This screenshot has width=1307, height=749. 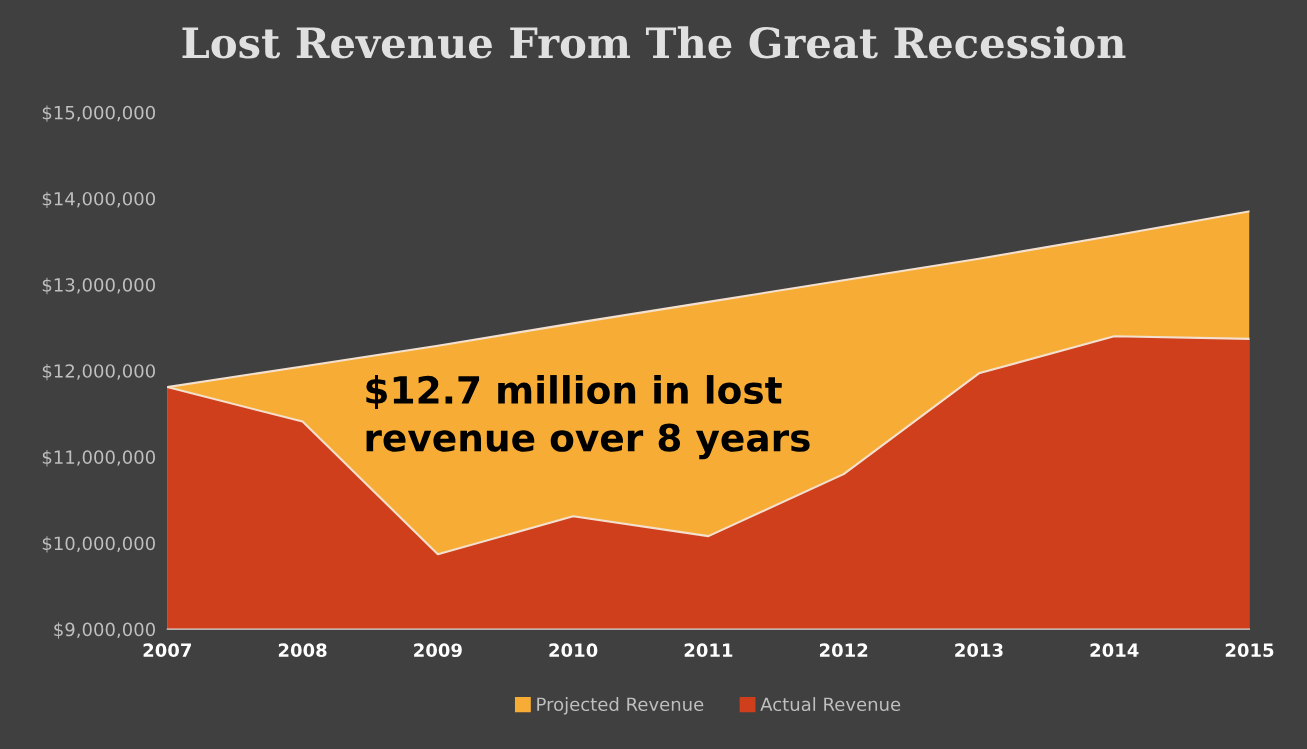 I want to click on x-tick-label: 2010, so click(x=573, y=650).